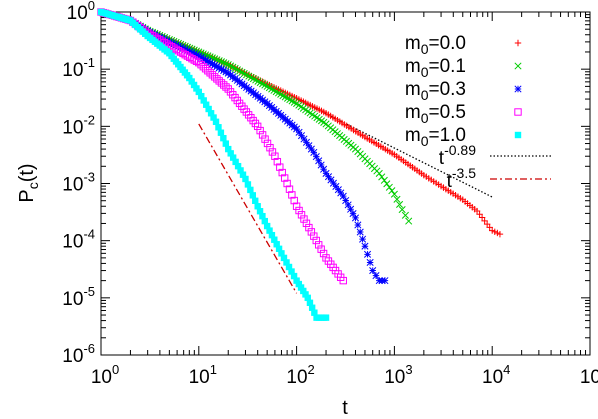 This screenshot has width=598, height=419. Describe the element at coordinates (33, 185) in the screenshot. I see `y-axis-label-sub: c` at that location.